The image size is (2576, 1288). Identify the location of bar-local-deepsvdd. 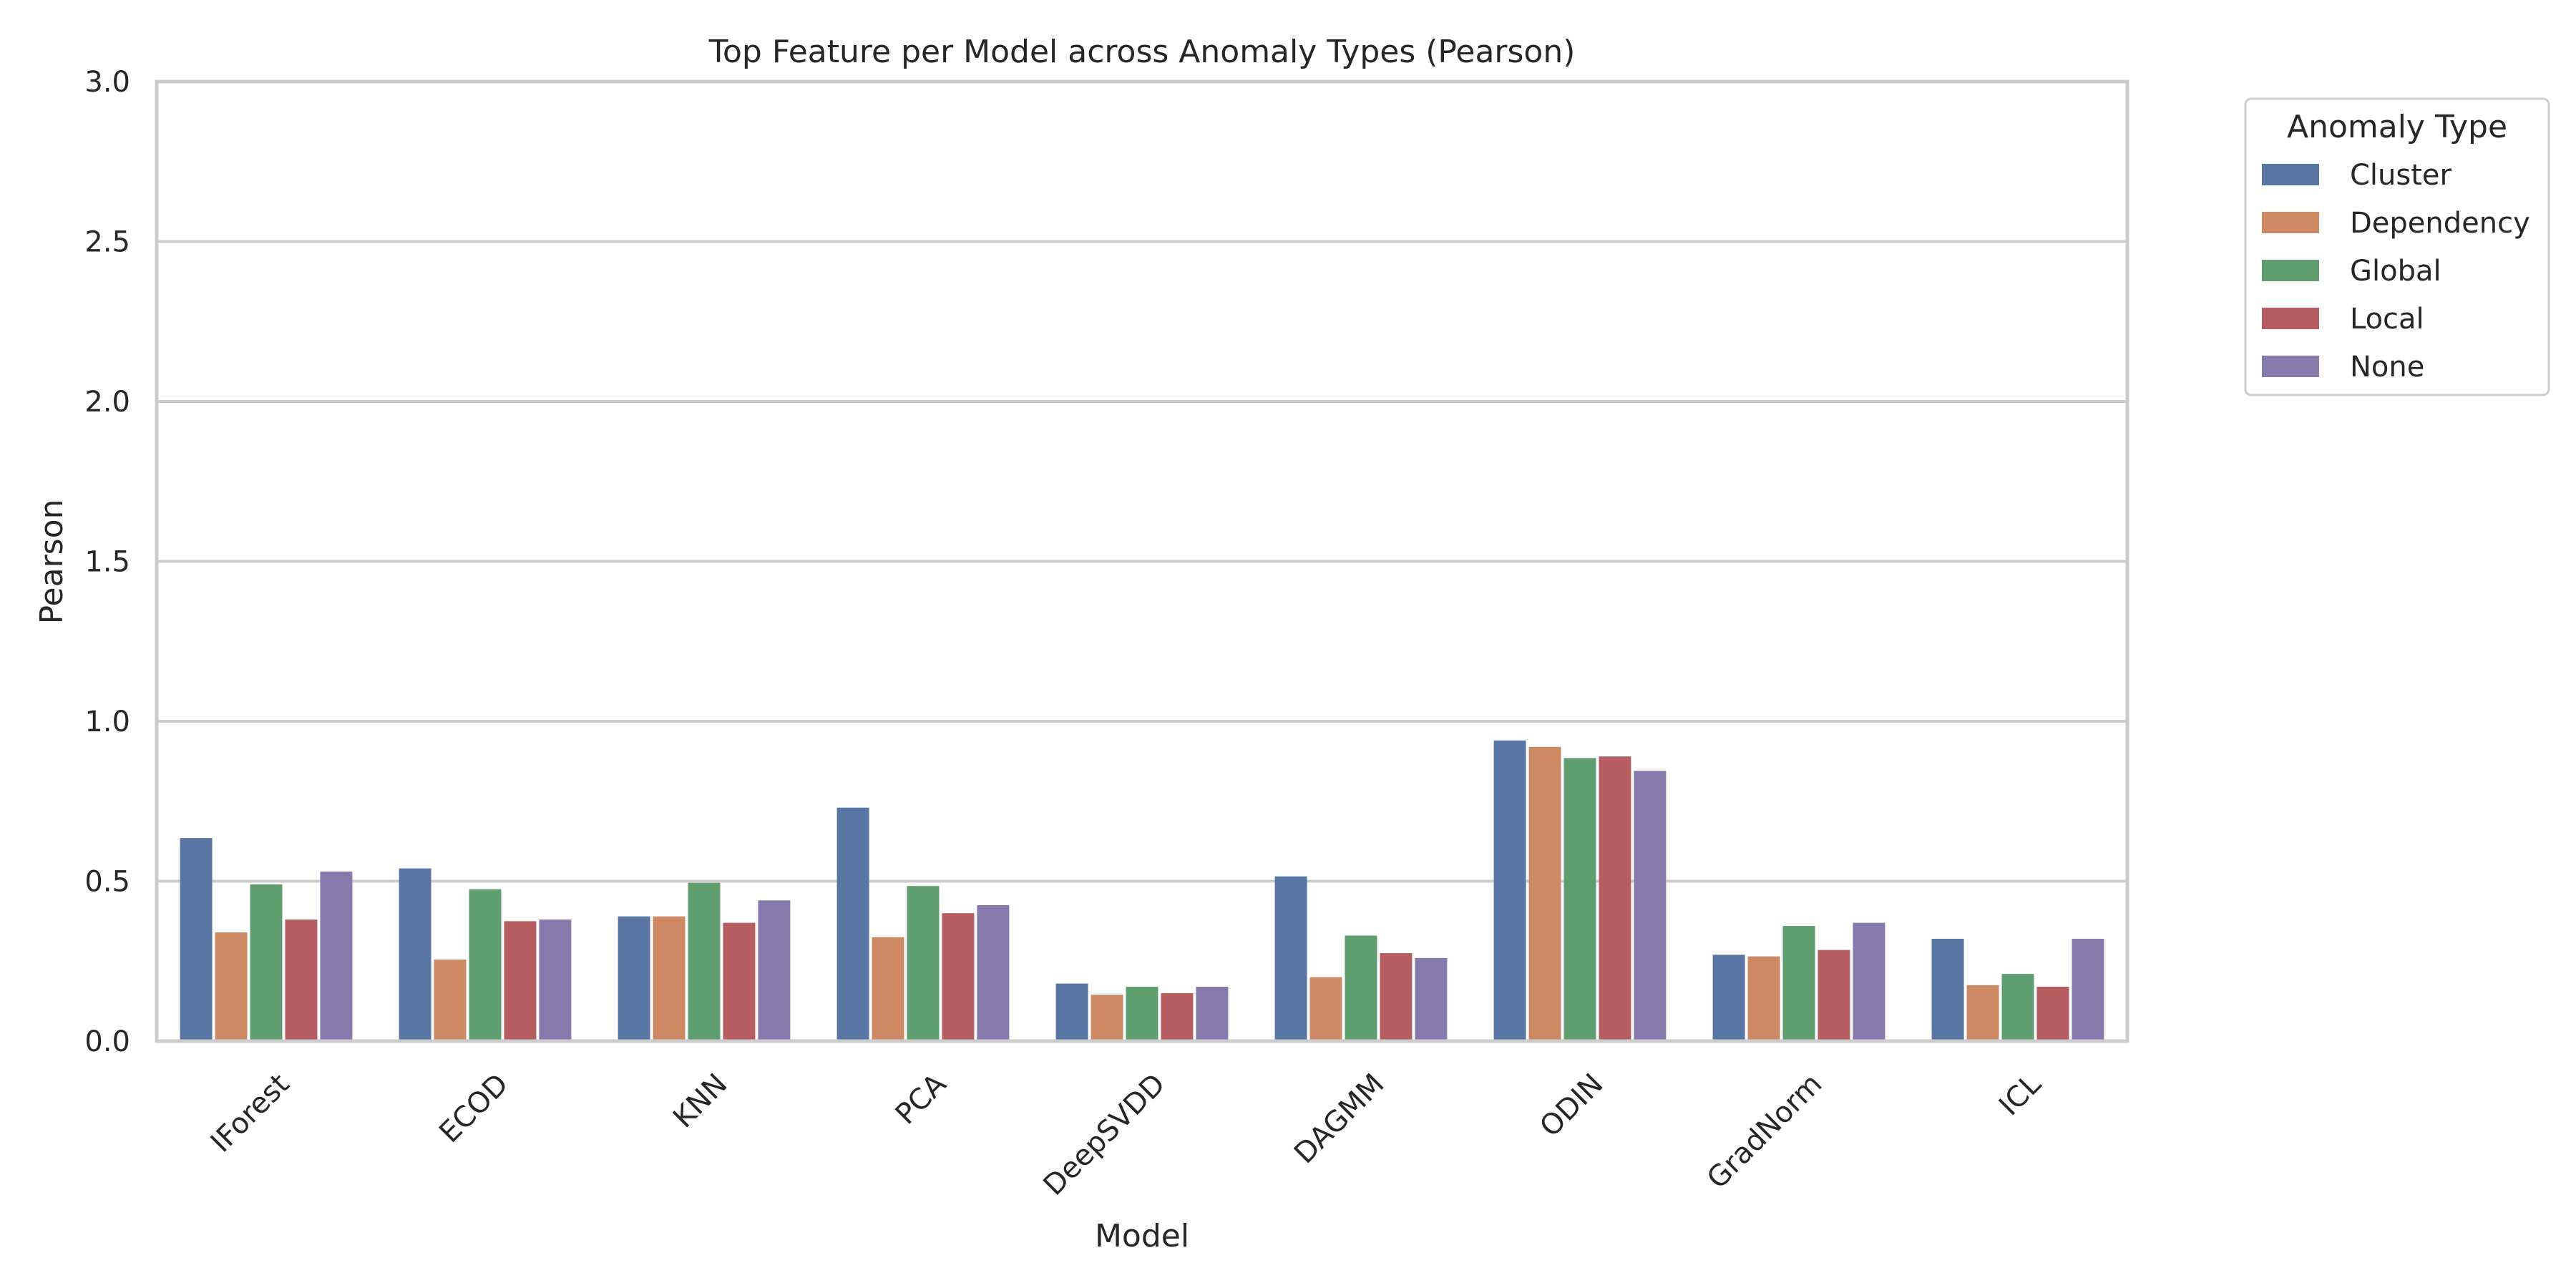
(1177, 1017).